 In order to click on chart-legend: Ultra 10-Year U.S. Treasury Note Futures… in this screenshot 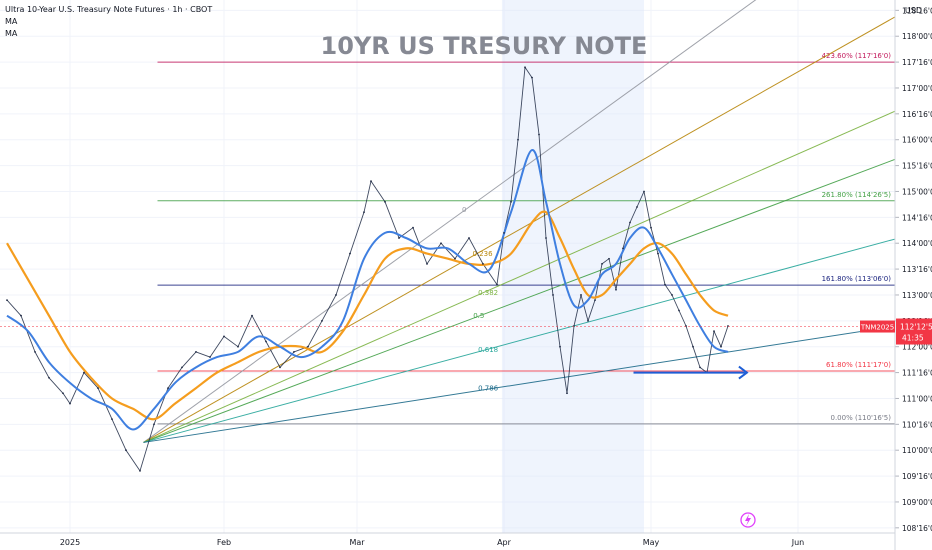, I will do `click(108, 22)`.